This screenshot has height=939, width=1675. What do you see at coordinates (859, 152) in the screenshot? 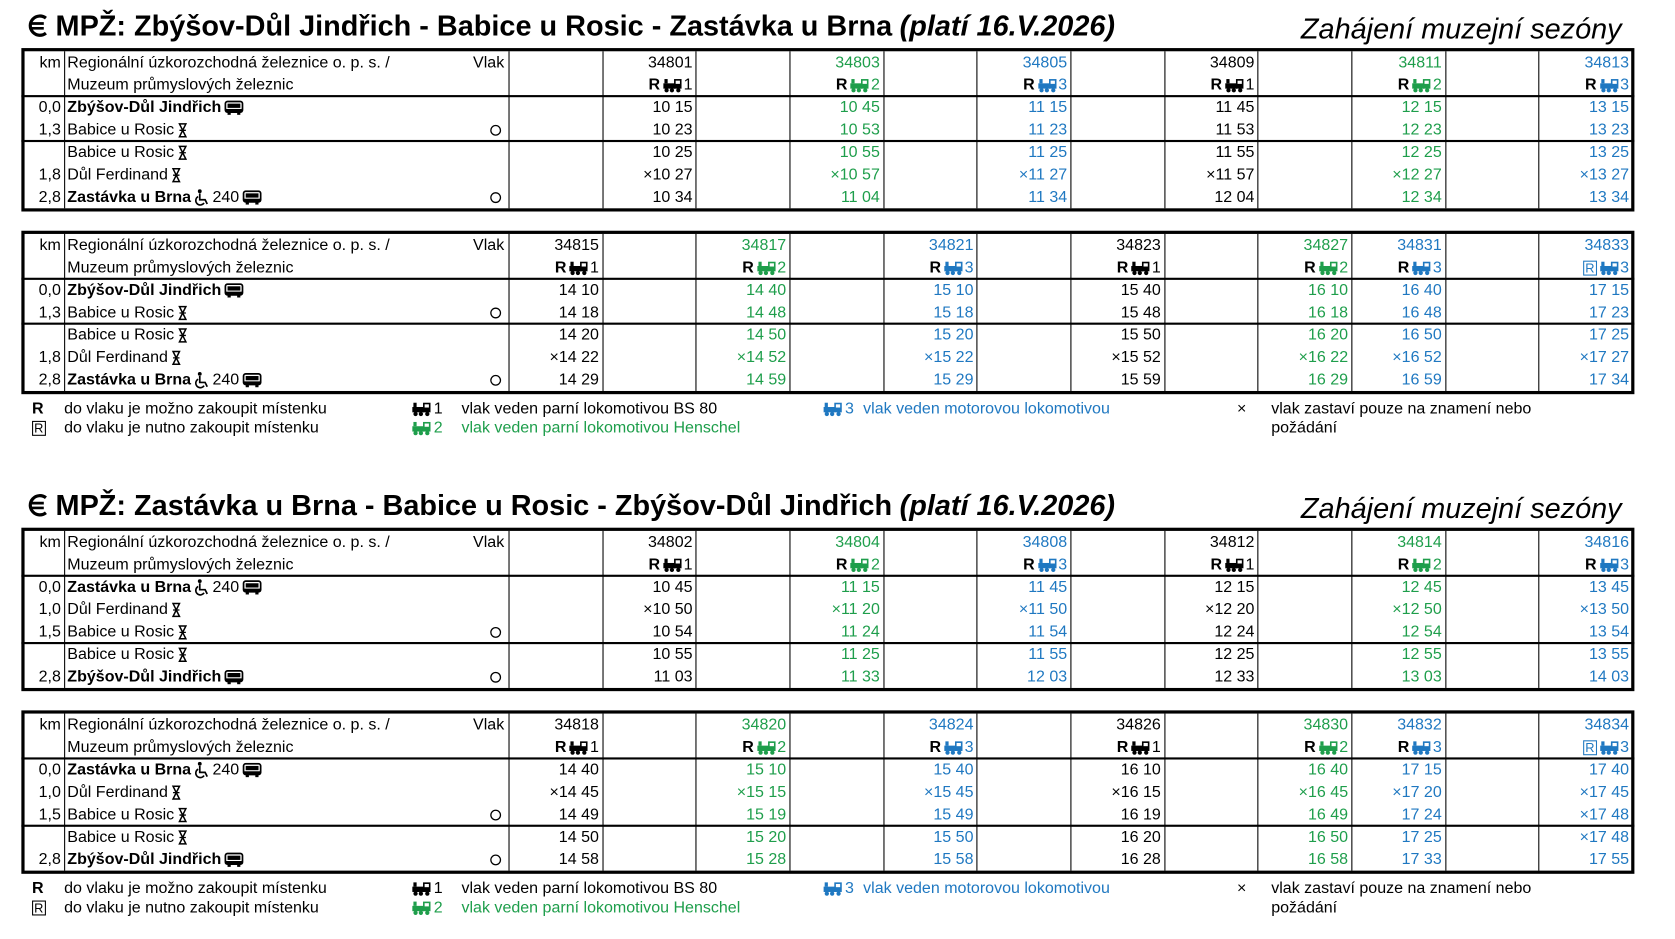
I see `time: 10 55` at bounding box center [859, 152].